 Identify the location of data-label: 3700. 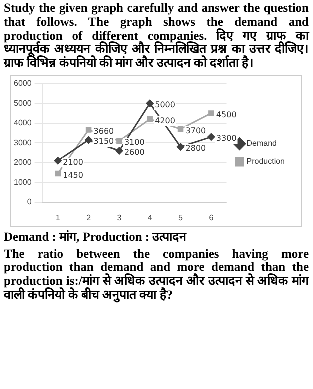
(196, 131).